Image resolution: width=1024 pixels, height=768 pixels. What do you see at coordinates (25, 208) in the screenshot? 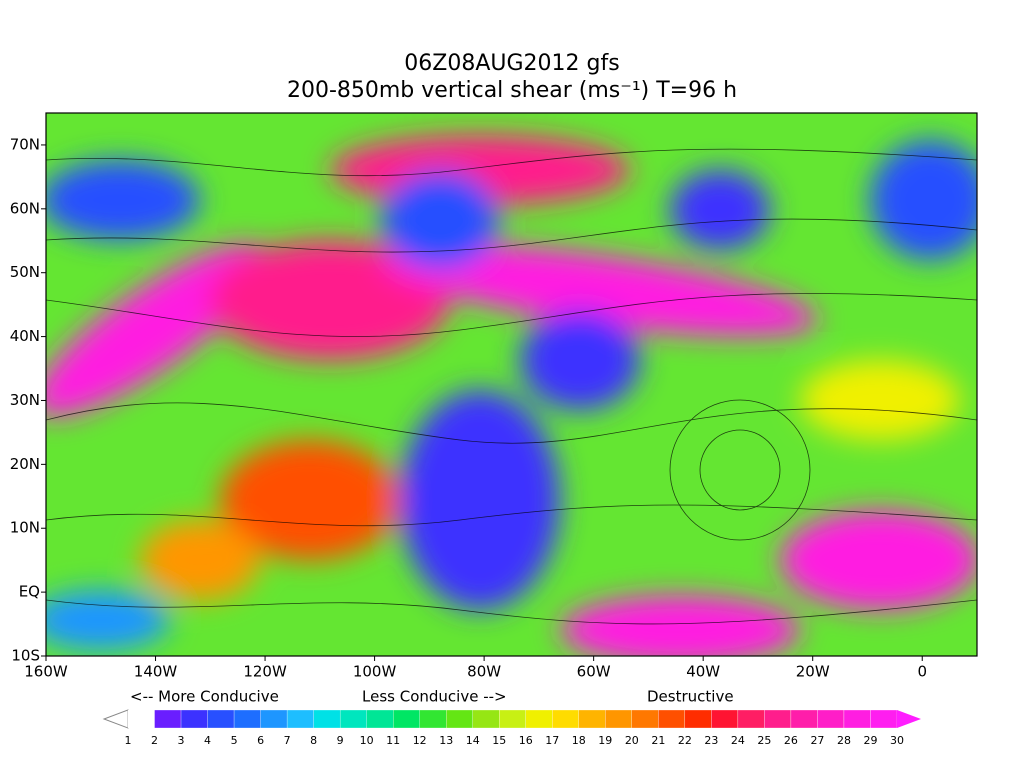
I see `y-tick-label: 60N` at bounding box center [25, 208].